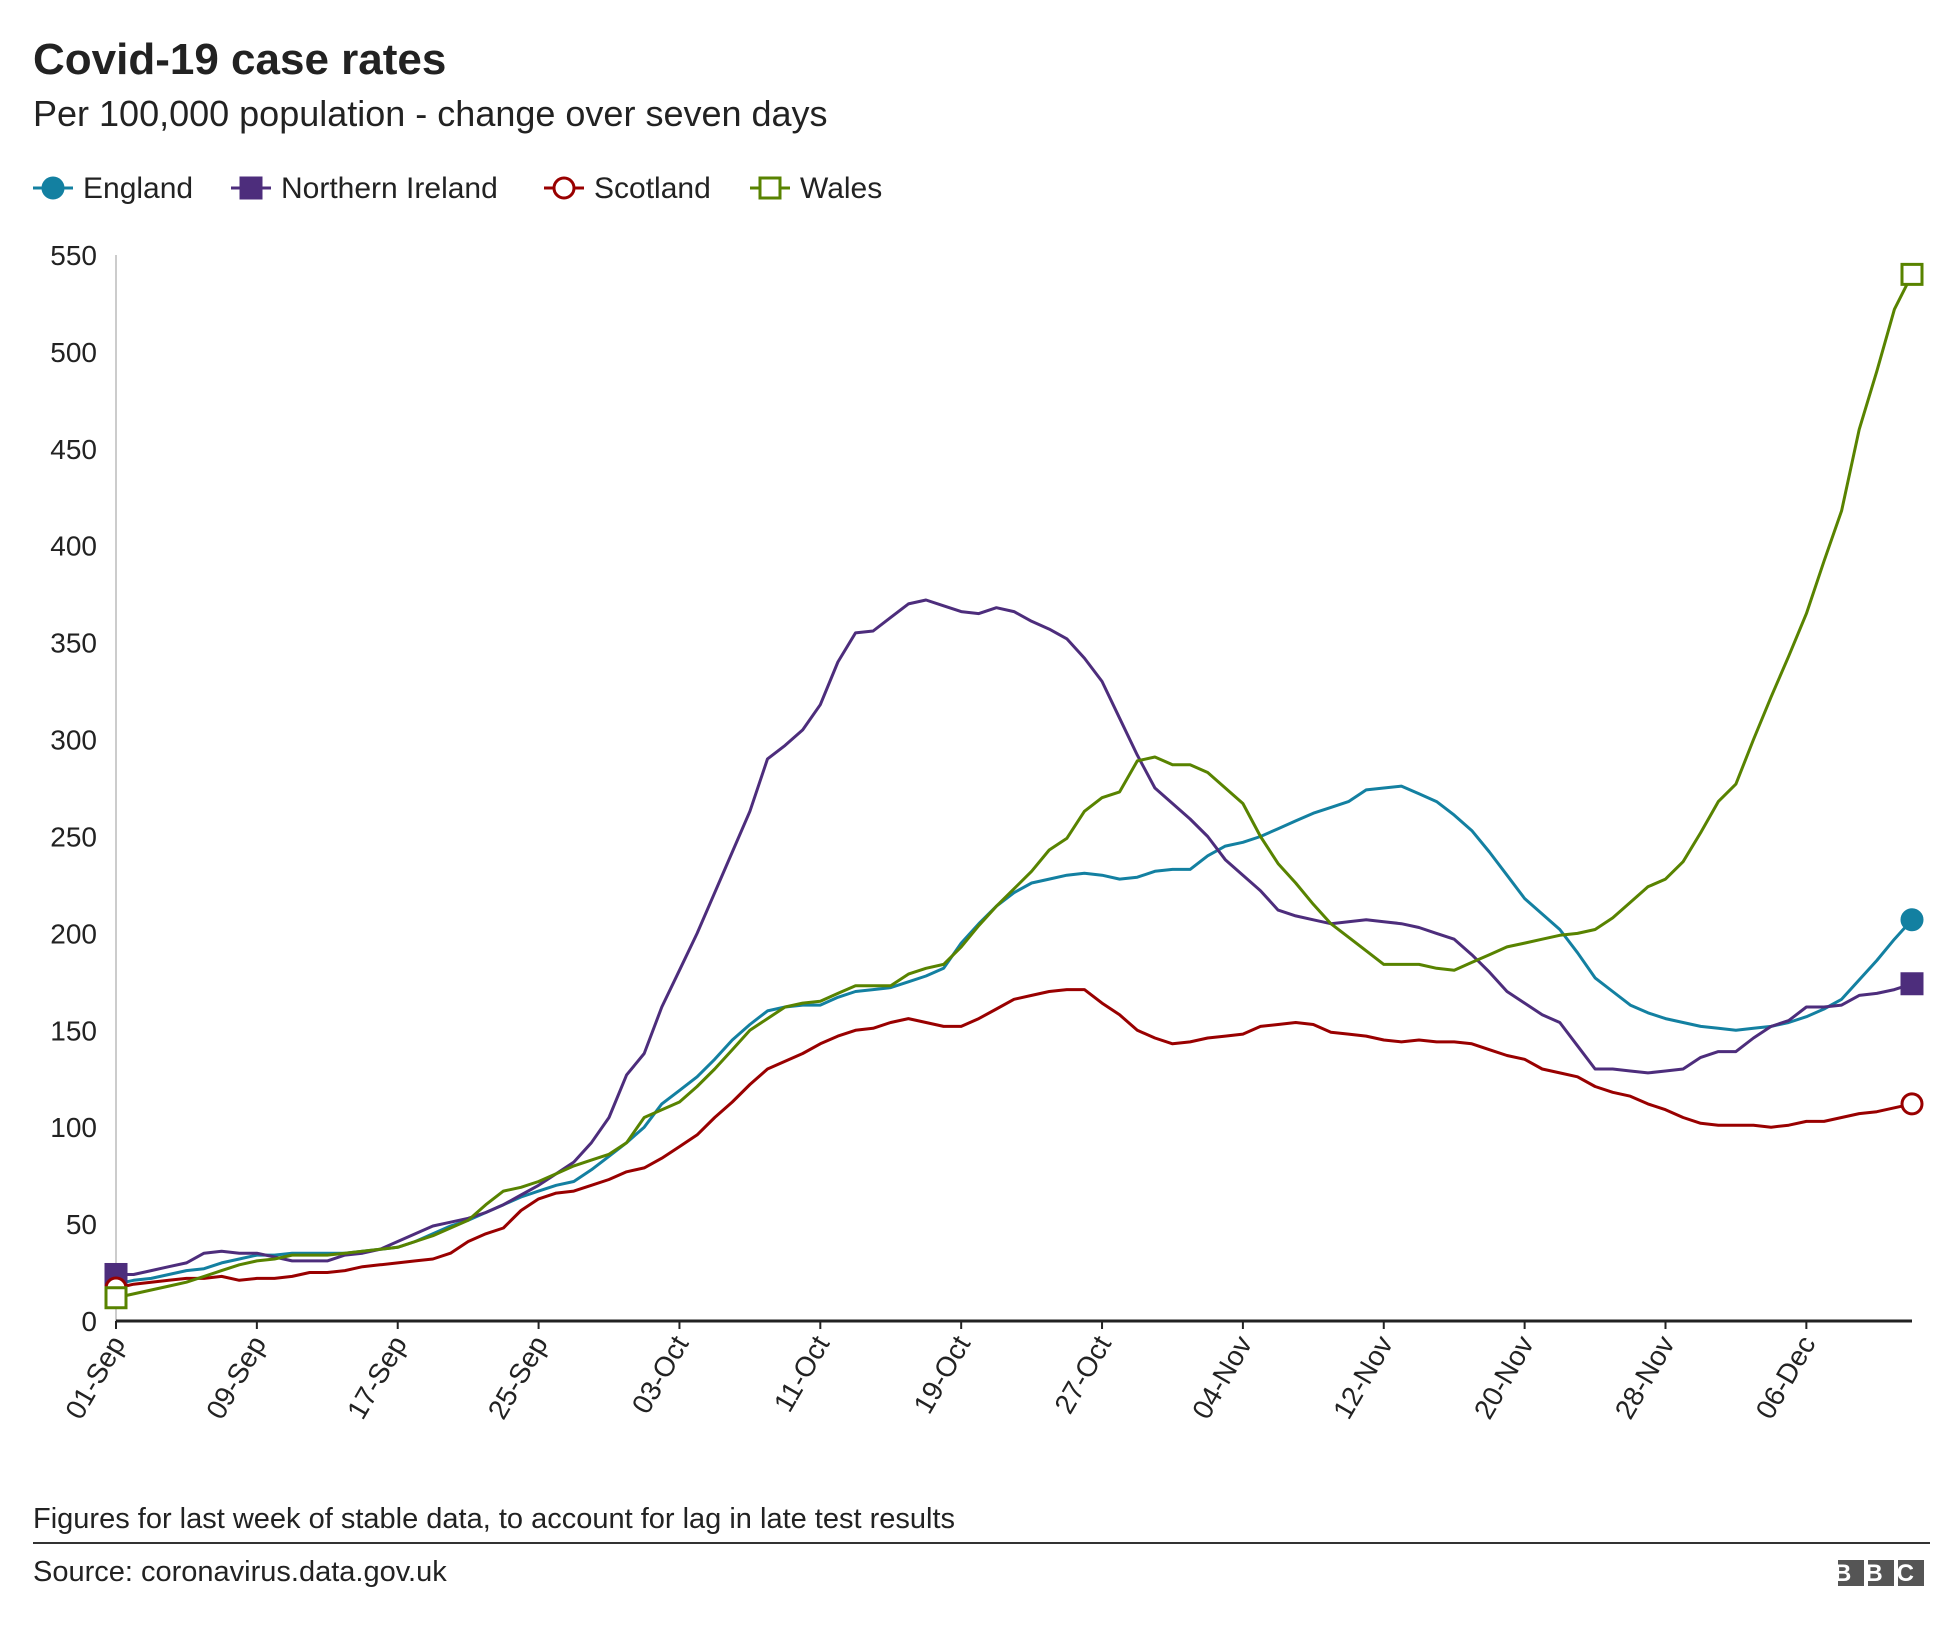 The height and width of the screenshot is (1627, 1952). I want to click on y-tick-label: 0, so click(89, 1321).